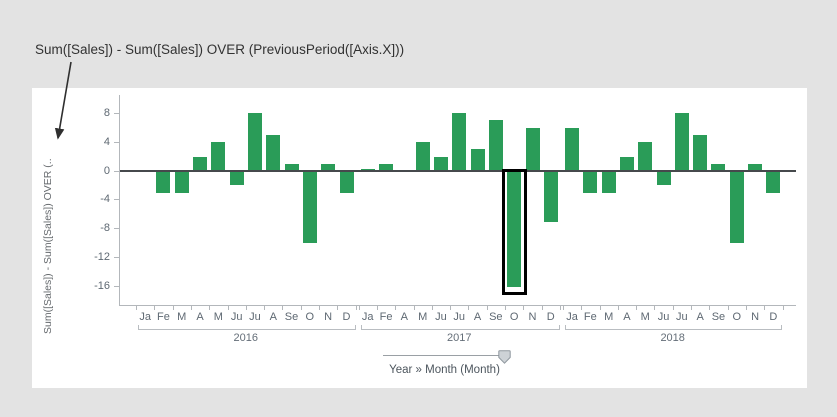 This screenshot has width=837, height=417. Describe the element at coordinates (106, 112) in the screenshot. I see `y-axis-tick-label: 8` at that location.